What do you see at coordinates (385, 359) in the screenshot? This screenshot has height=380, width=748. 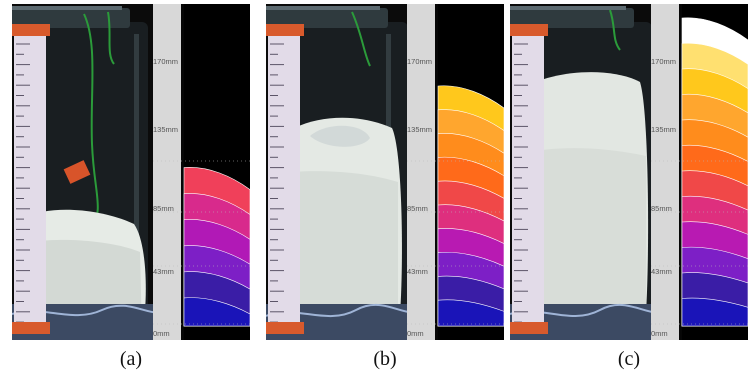 I see `caption-b: (b)` at bounding box center [385, 359].